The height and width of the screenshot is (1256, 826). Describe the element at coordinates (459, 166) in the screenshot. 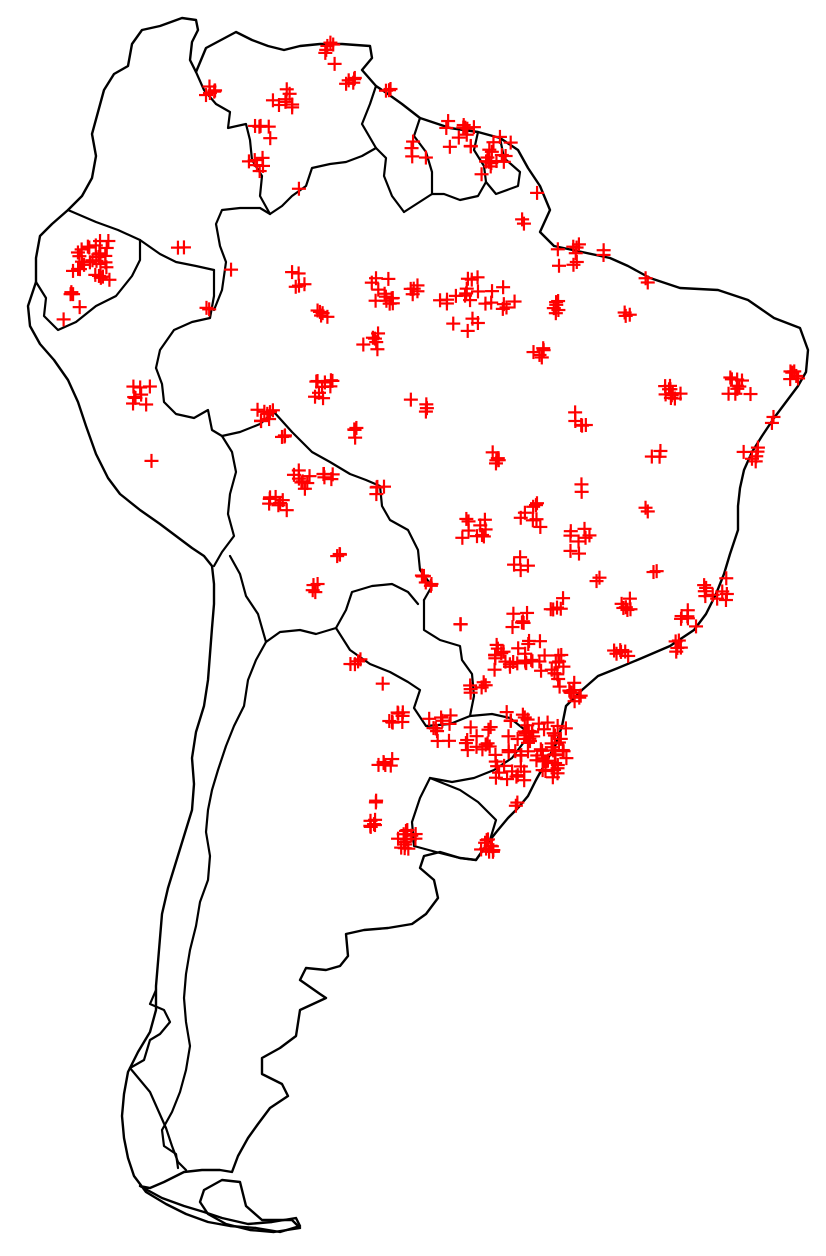

I see `border-suriname-guiana` at that location.